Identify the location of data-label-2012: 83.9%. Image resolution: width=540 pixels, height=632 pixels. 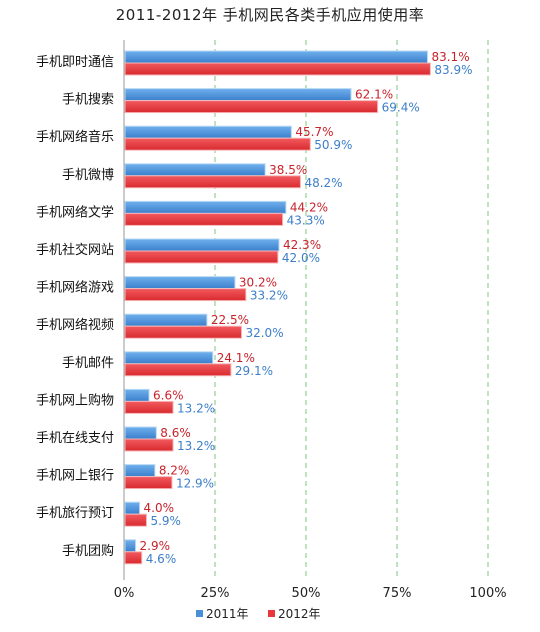
(453, 70).